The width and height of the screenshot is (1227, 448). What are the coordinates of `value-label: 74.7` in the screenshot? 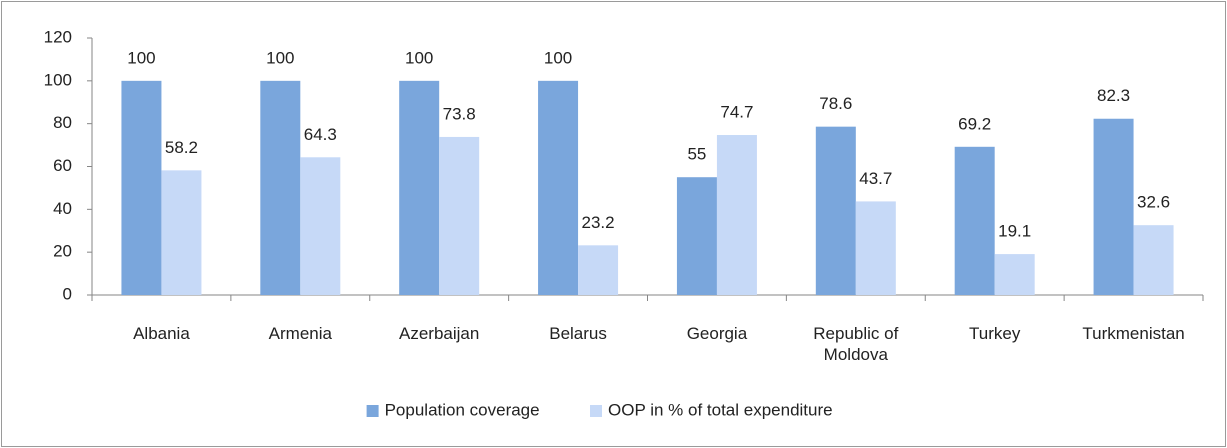 It's located at (736, 112).